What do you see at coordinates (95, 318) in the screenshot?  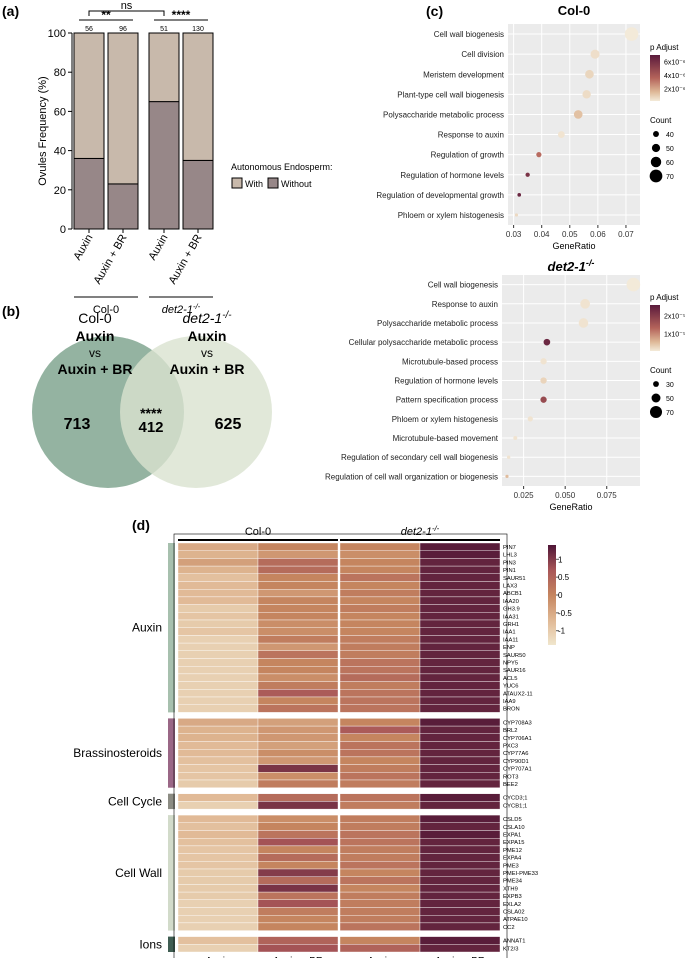 I see `venn-left-genotype: Col-0` at bounding box center [95, 318].